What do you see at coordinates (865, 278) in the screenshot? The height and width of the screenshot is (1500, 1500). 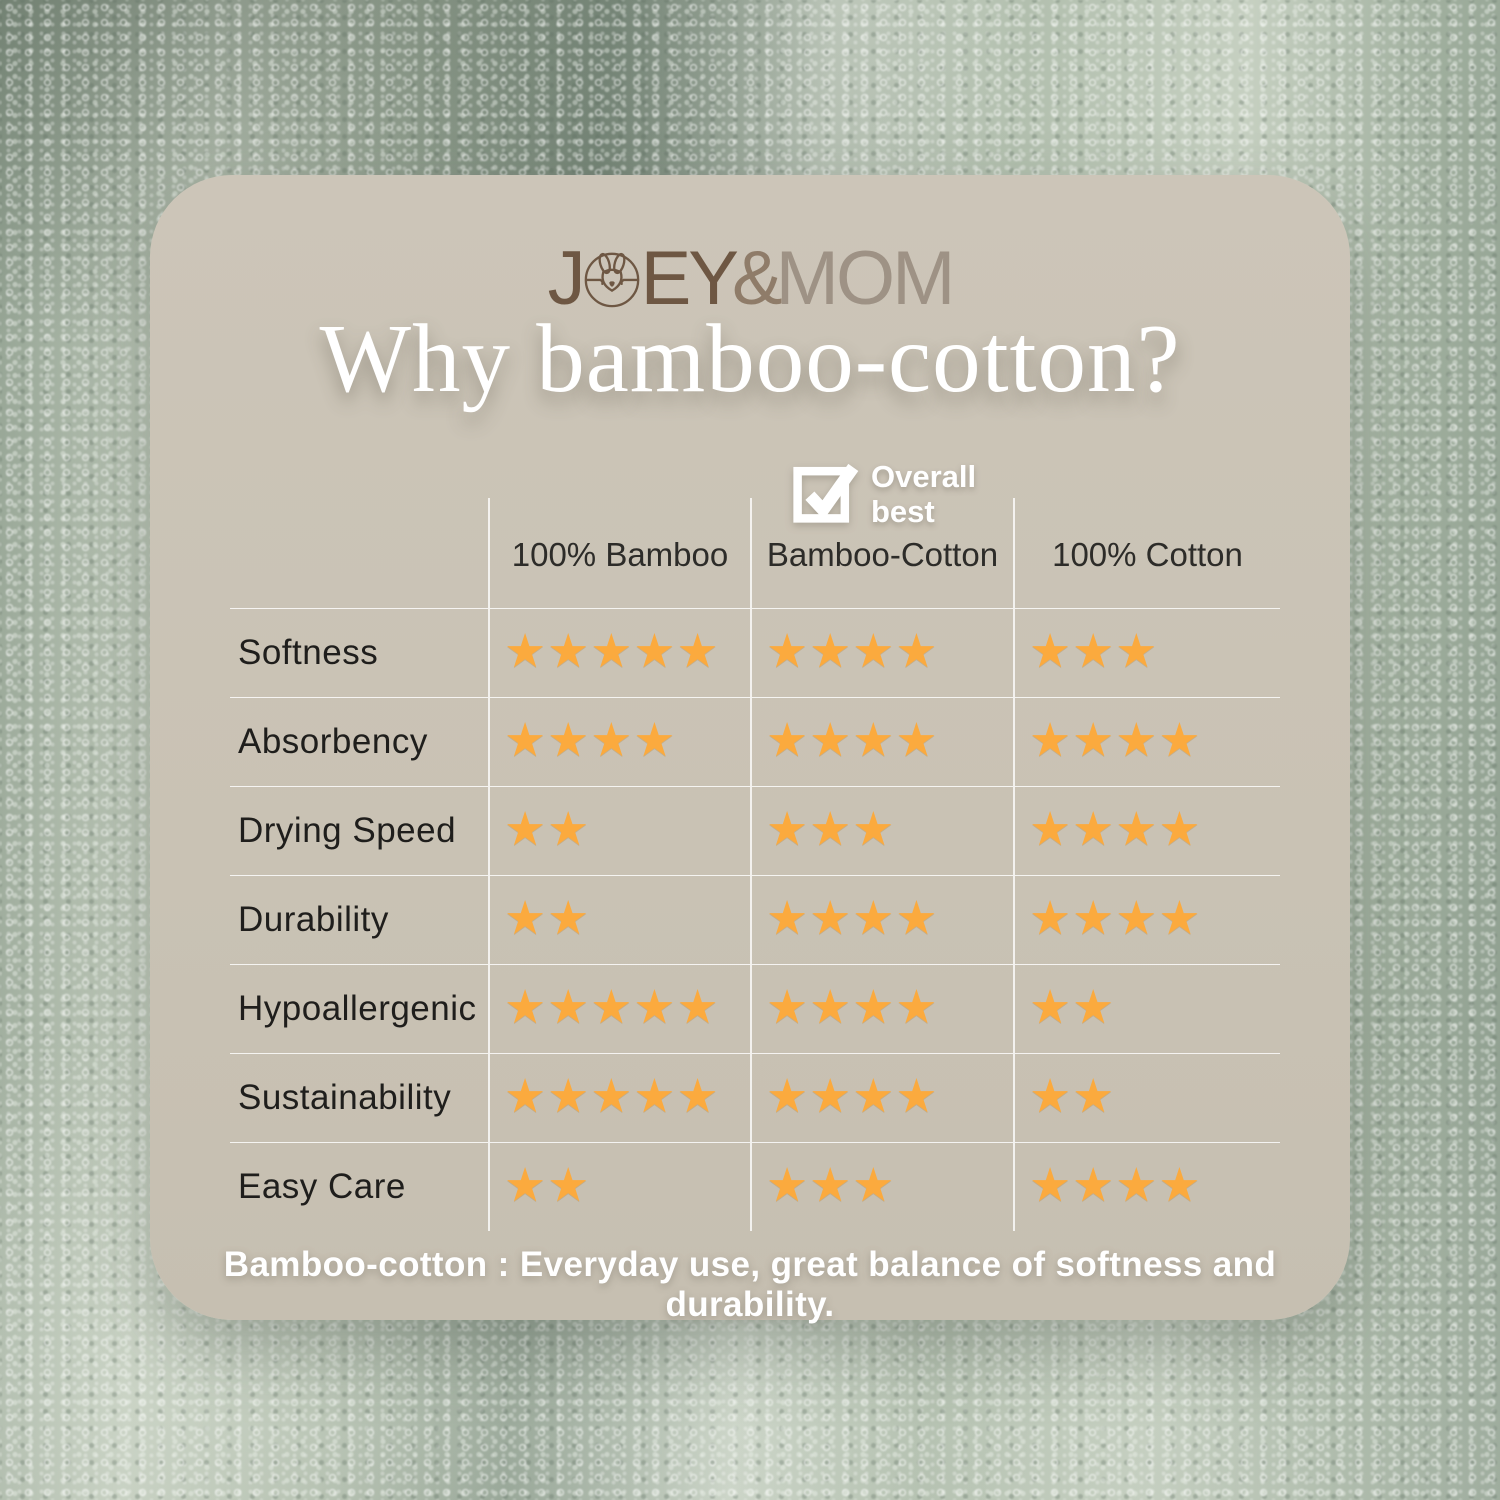 I see `brand-logo-mom: MOM` at bounding box center [865, 278].